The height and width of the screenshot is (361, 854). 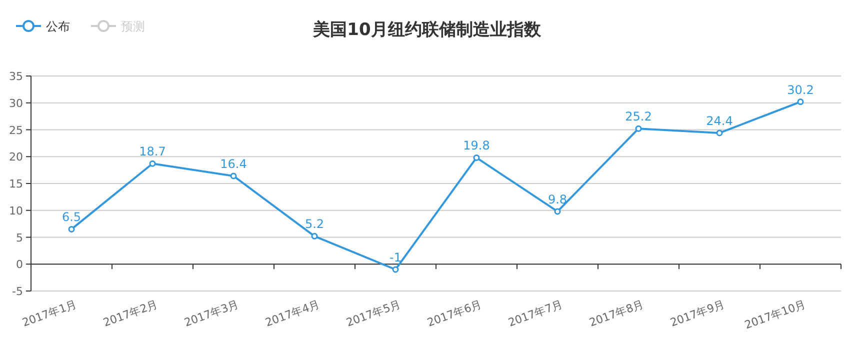 I want to click on y-tick-label: 10, so click(x=16, y=211).